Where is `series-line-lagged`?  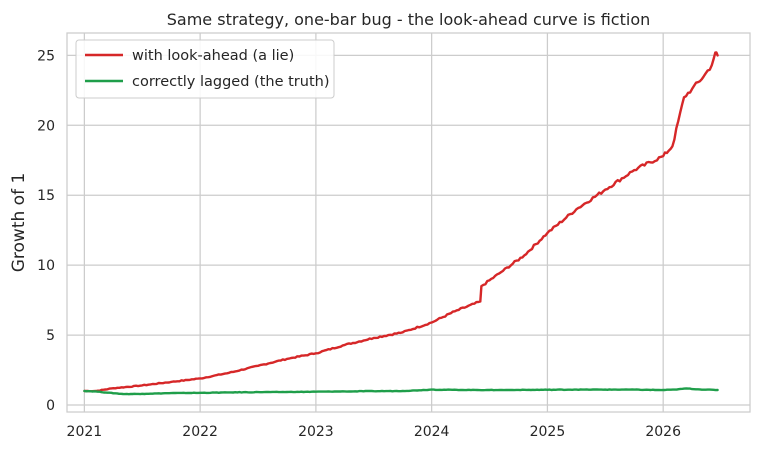
series-line-lagged is located at coordinates (401, 391).